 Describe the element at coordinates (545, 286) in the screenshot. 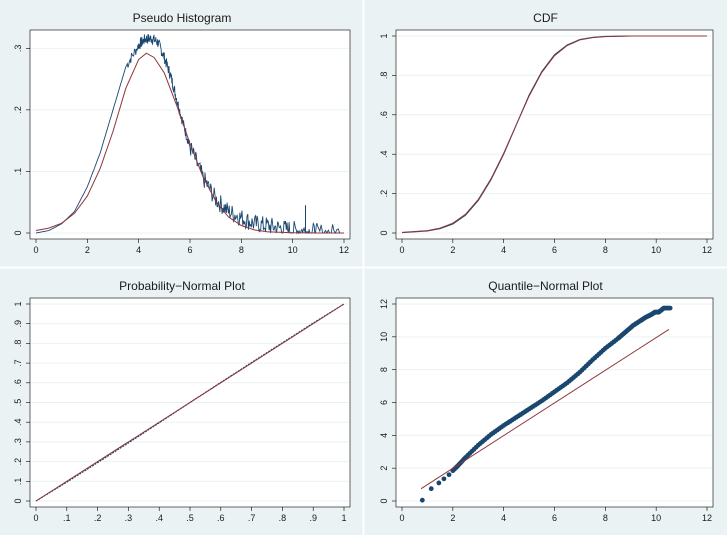

I see `chart-title: Quantile−Normal Plot` at that location.